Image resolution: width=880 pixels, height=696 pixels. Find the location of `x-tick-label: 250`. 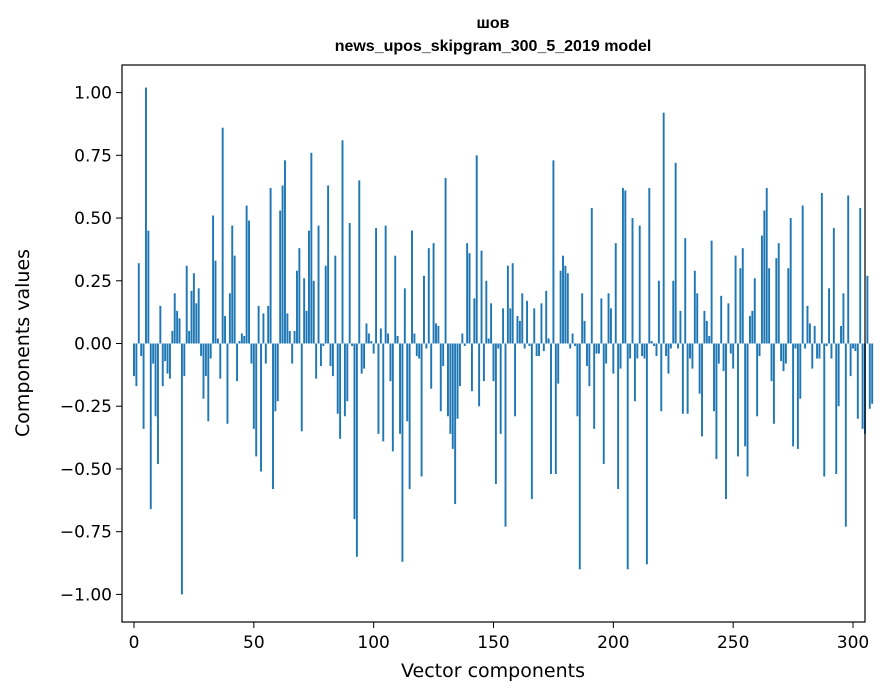

x-tick-label: 250 is located at coordinates (733, 643).